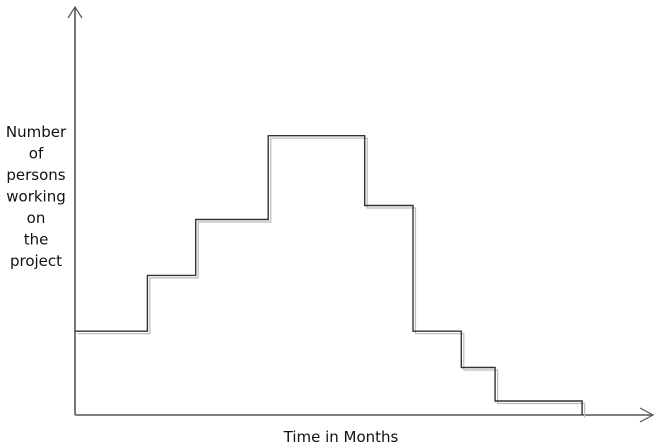  Describe the element at coordinates (36, 218) in the screenshot. I see `y-axis-label-line: on` at that location.